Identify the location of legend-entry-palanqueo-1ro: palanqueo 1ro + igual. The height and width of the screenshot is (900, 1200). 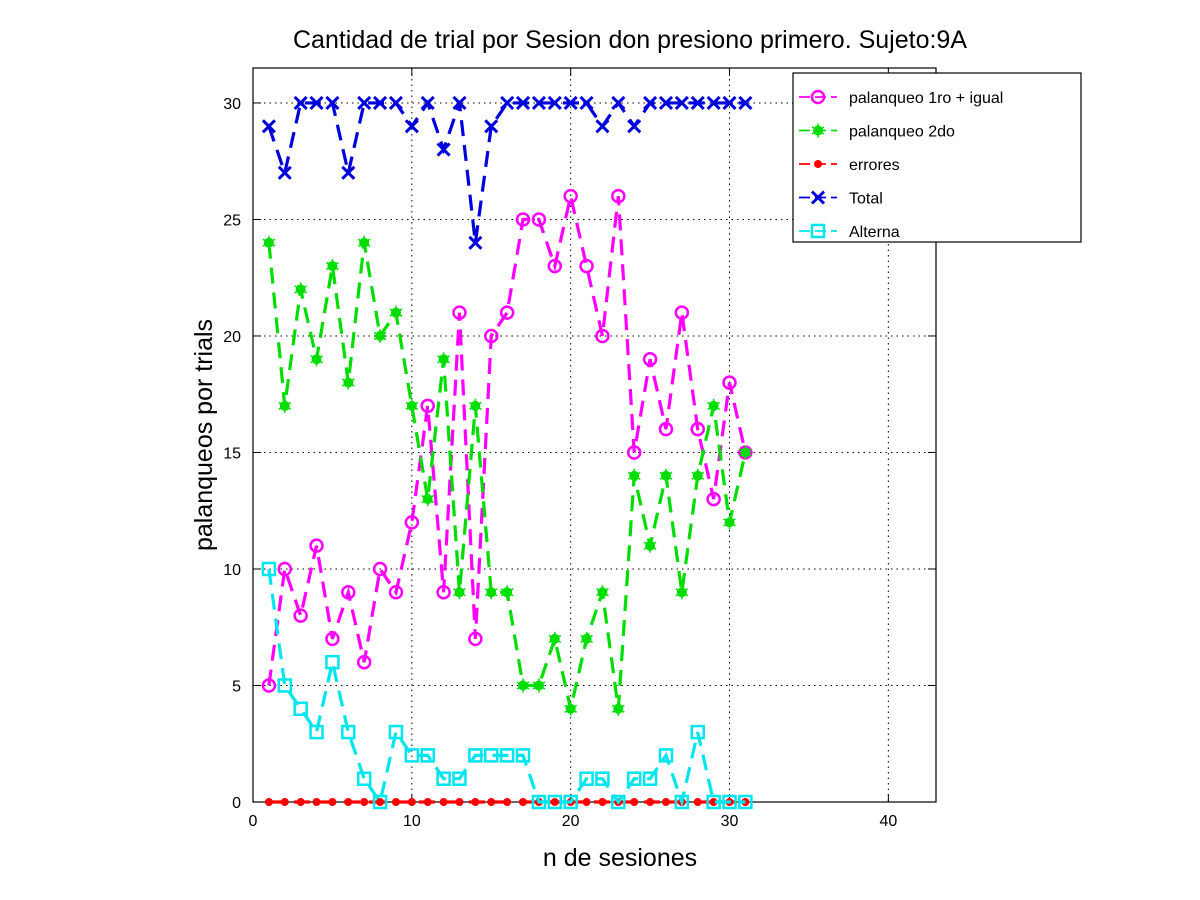
(901, 98).